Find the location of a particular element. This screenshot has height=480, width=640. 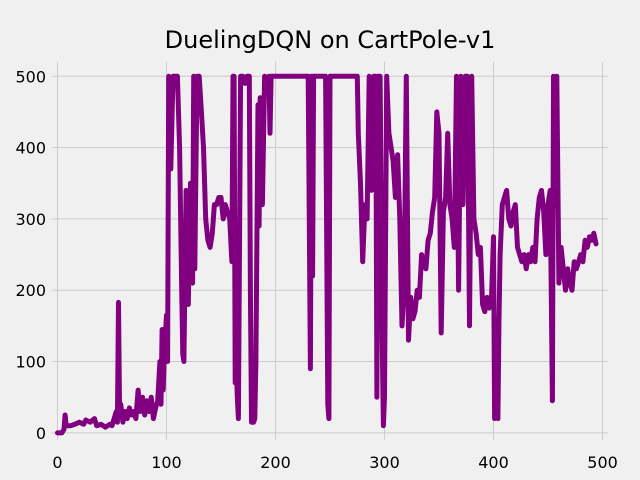

y-tick-label: 400 is located at coordinates (30, 148).